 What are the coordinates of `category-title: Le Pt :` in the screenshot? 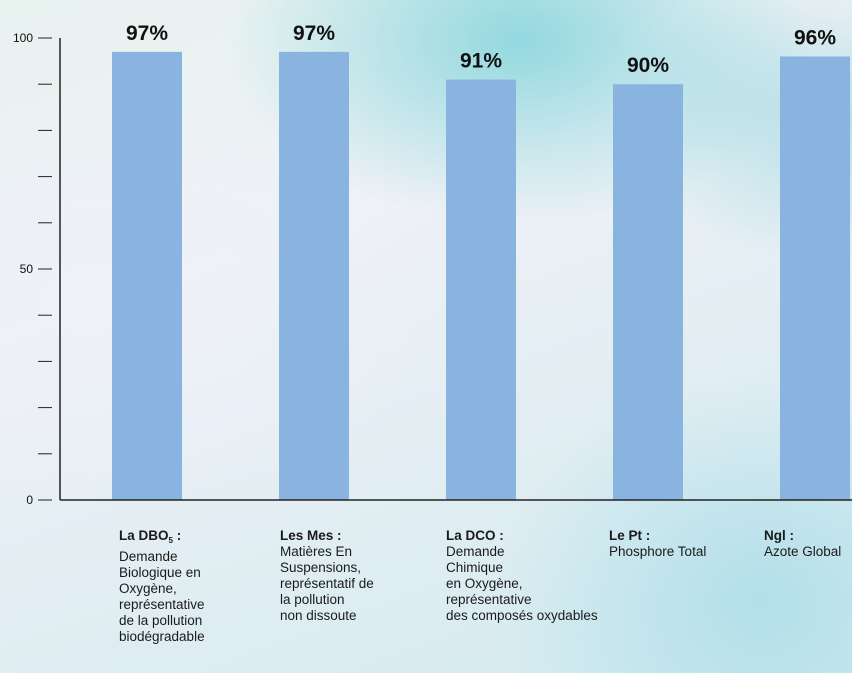 It's located at (630, 535).